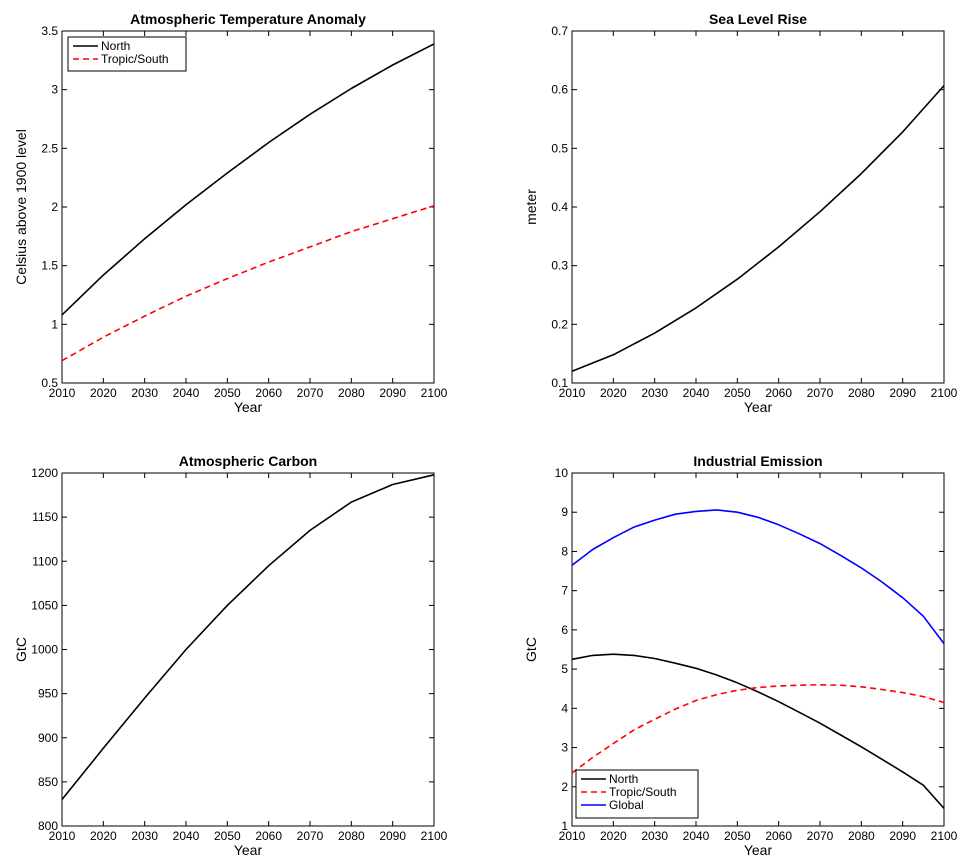 Image resolution: width=961 pixels, height=867 pixels. What do you see at coordinates (564, 551) in the screenshot?
I see `y-tick-label: 8` at bounding box center [564, 551].